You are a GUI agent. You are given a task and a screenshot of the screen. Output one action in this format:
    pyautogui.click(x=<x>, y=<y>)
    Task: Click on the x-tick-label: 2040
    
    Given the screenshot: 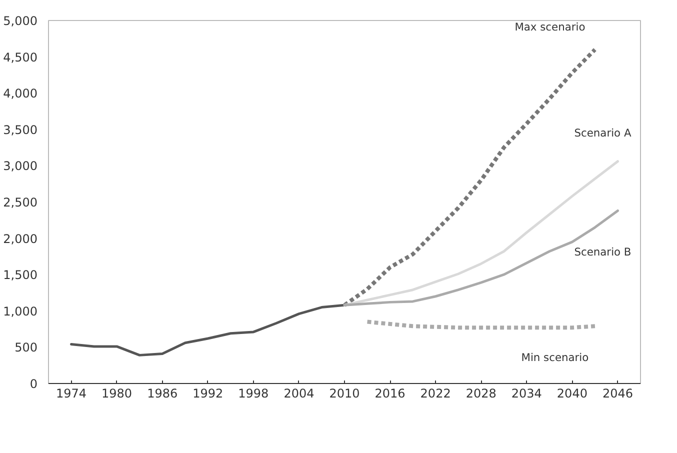 What is the action you would take?
    pyautogui.click(x=572, y=393)
    